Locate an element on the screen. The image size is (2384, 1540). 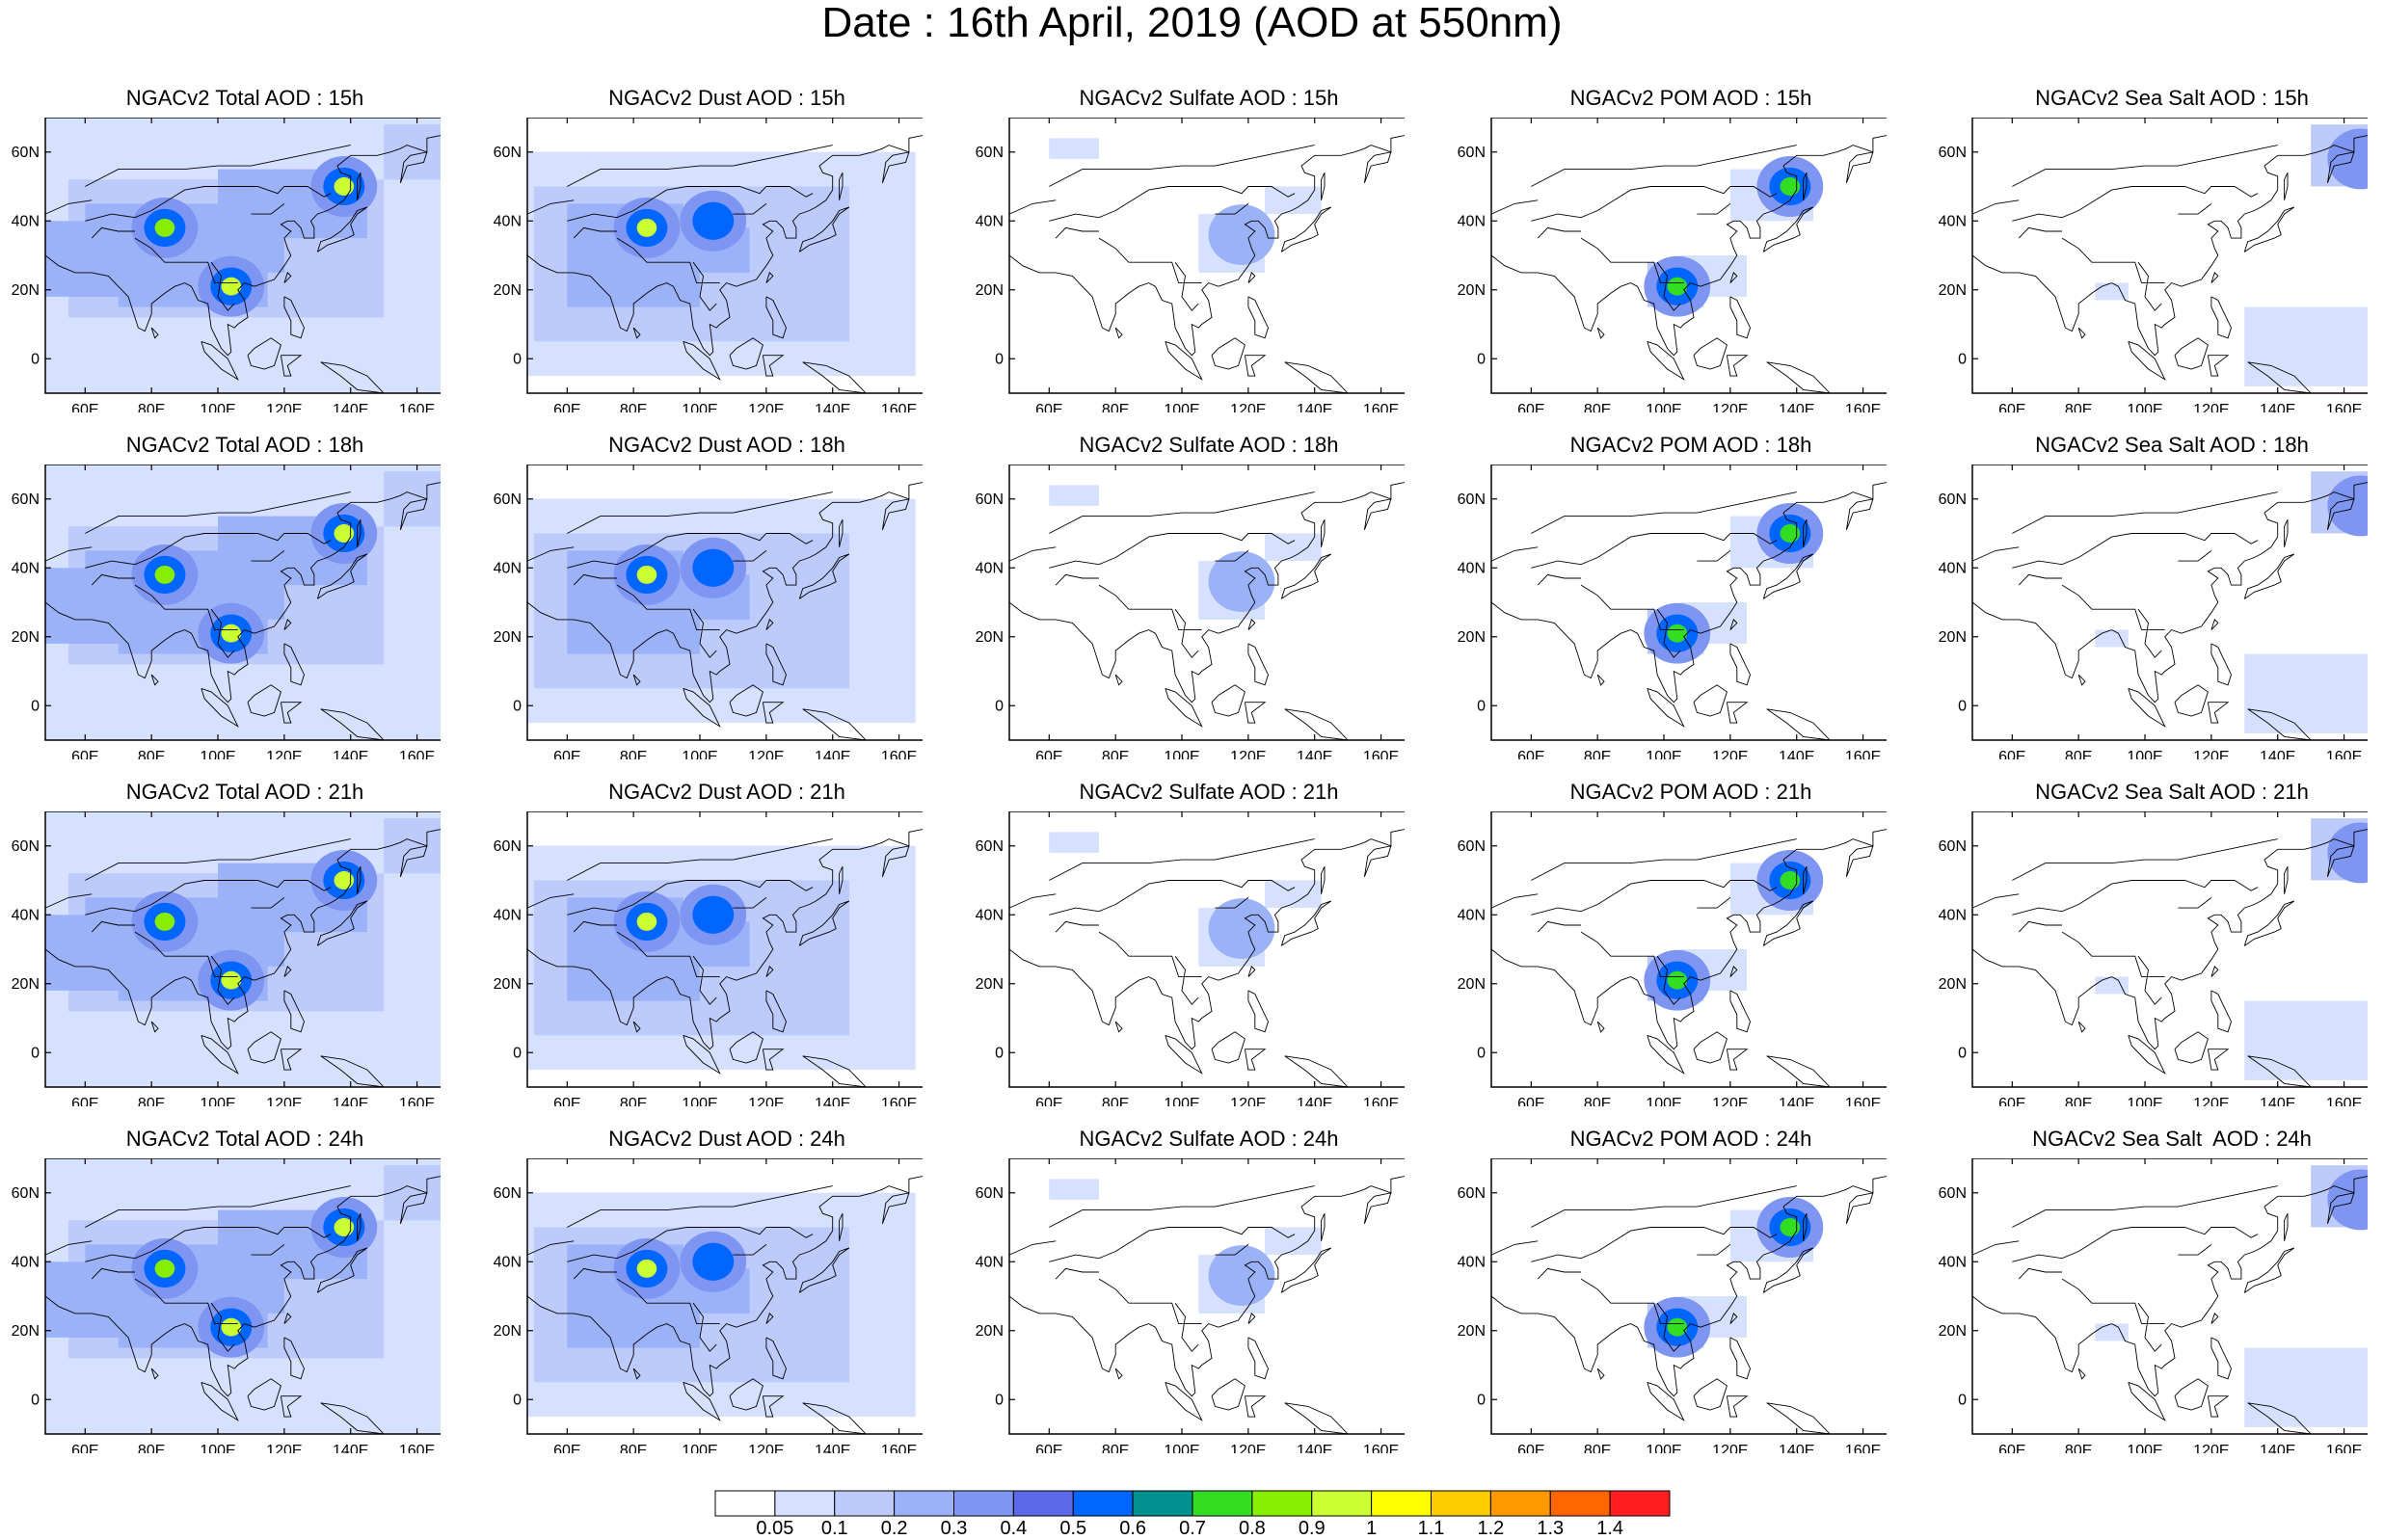
panel-title: NGACv2 Total AOD : 18h is located at coordinates (245, 445).